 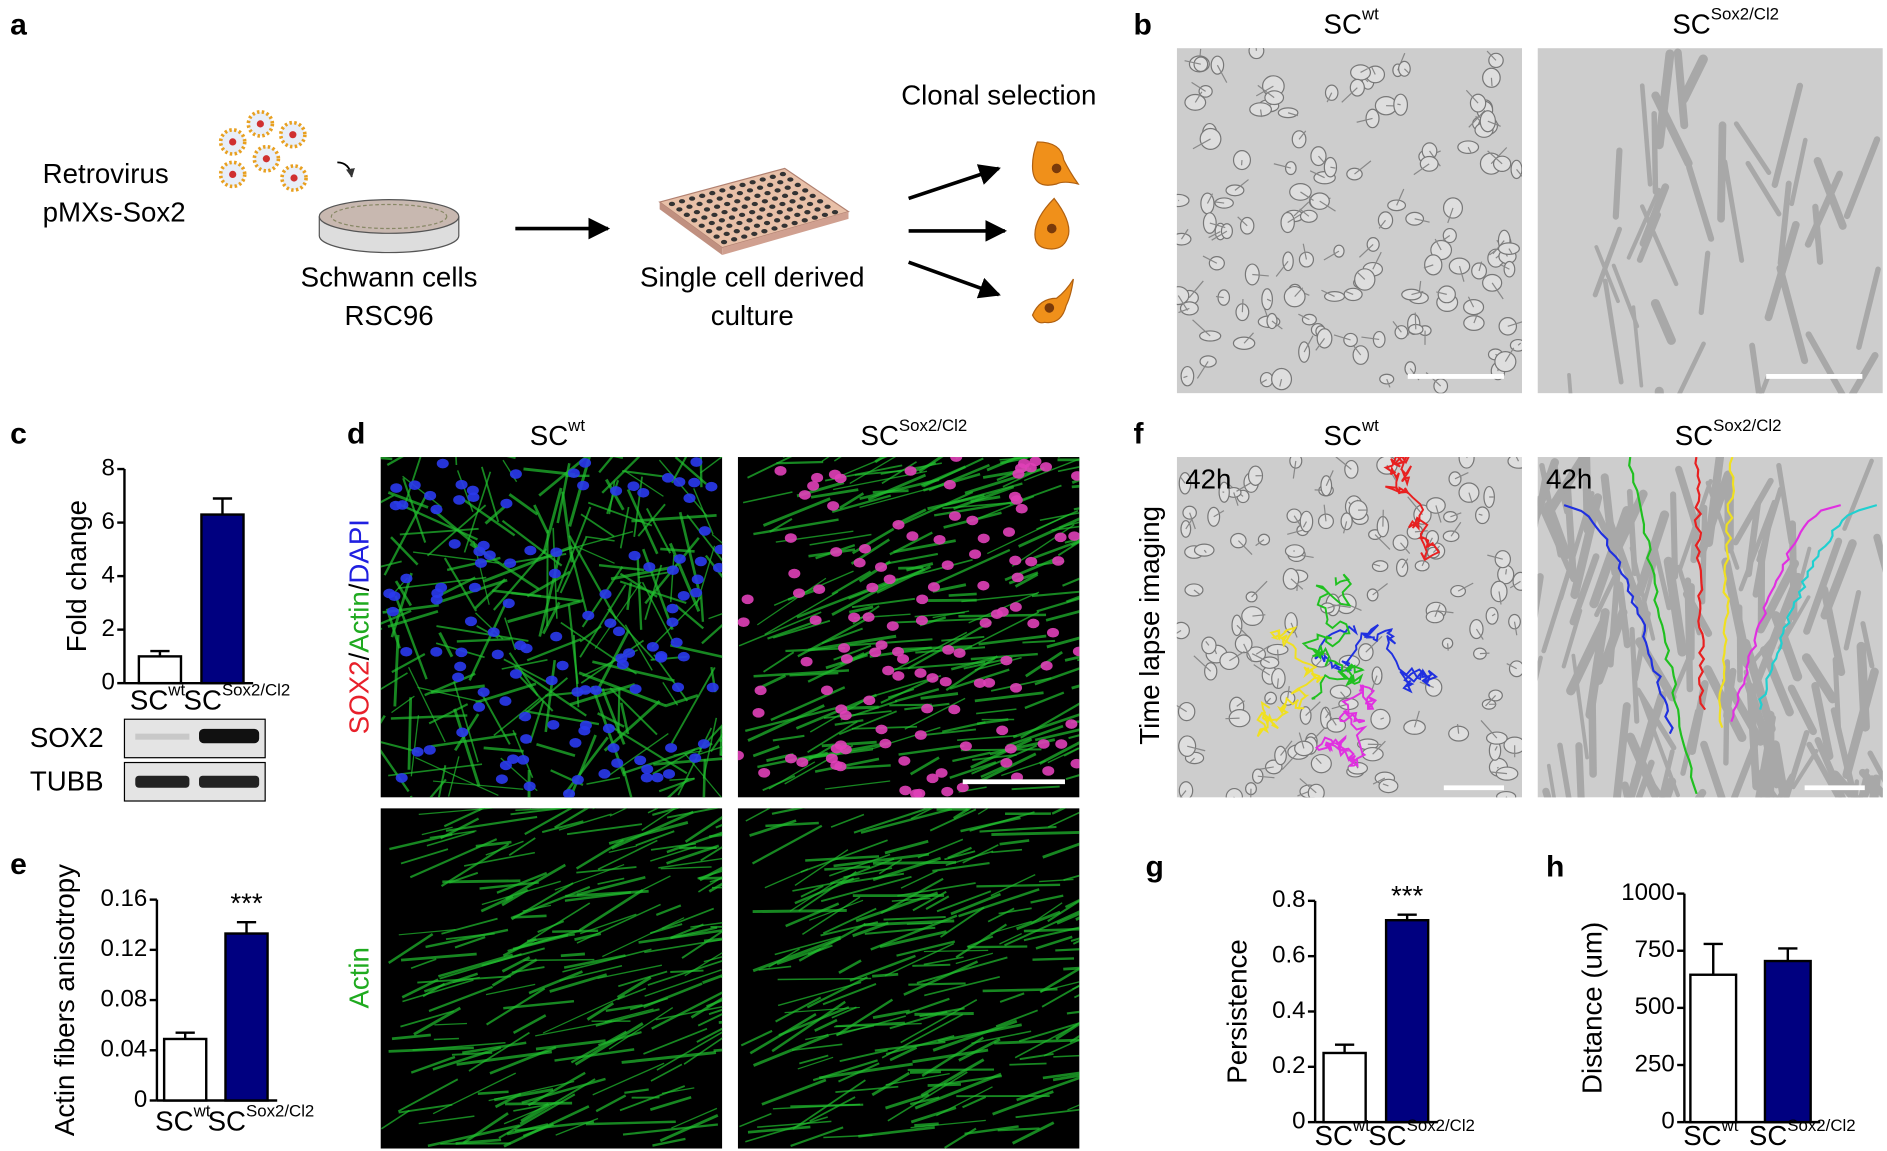 I want to click on cell, so click(x=1466, y=463).